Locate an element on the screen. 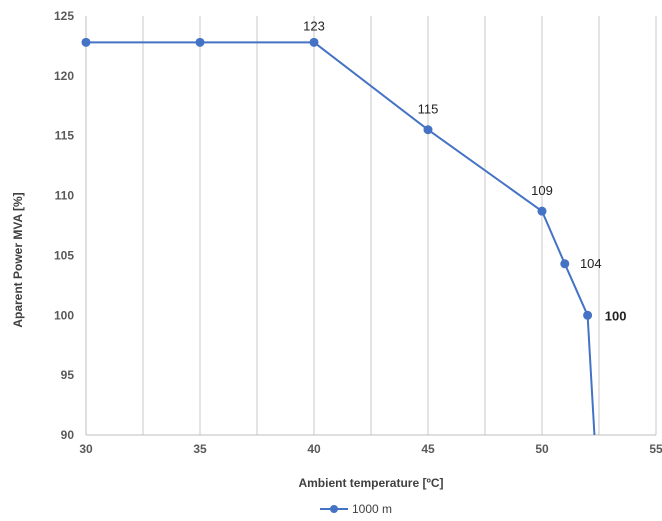 Image resolution: width=662 pixels, height=521 pixels. y-tick-label: 110 is located at coordinates (65, 196).